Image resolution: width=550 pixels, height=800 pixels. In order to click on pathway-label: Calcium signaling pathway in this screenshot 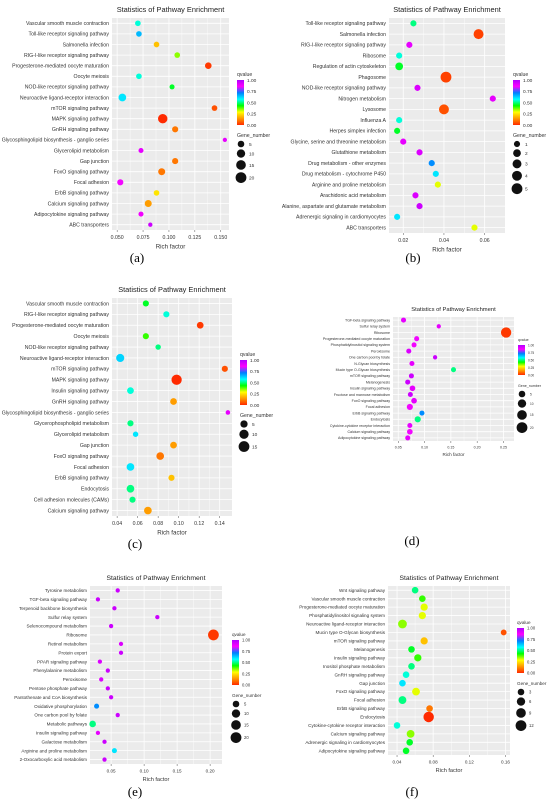, I will do `click(368, 432)`.